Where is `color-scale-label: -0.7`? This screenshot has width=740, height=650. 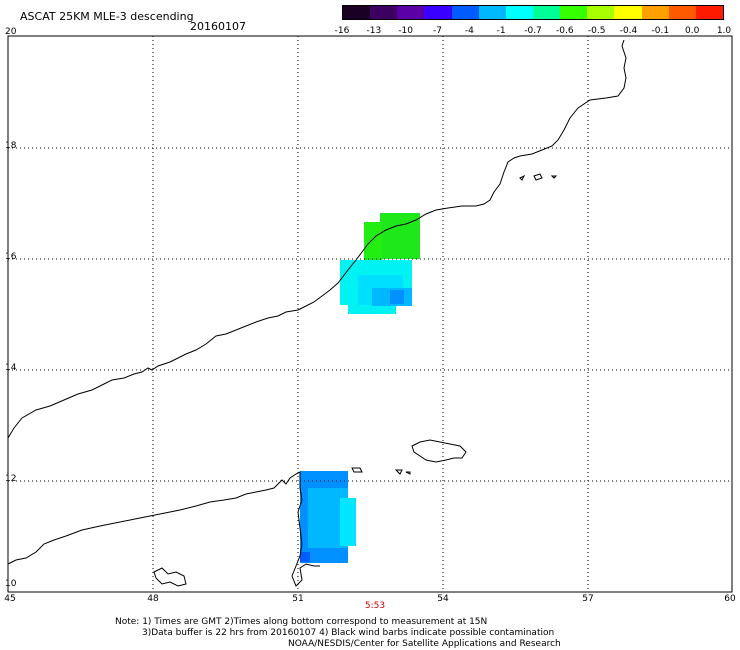
color-scale-label: -0.7 is located at coordinates (533, 31).